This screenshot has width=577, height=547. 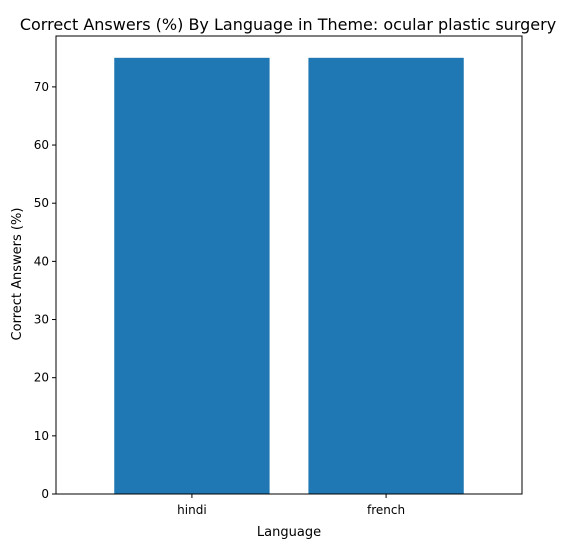 I want to click on y-tick-label: 70, so click(x=41, y=87).